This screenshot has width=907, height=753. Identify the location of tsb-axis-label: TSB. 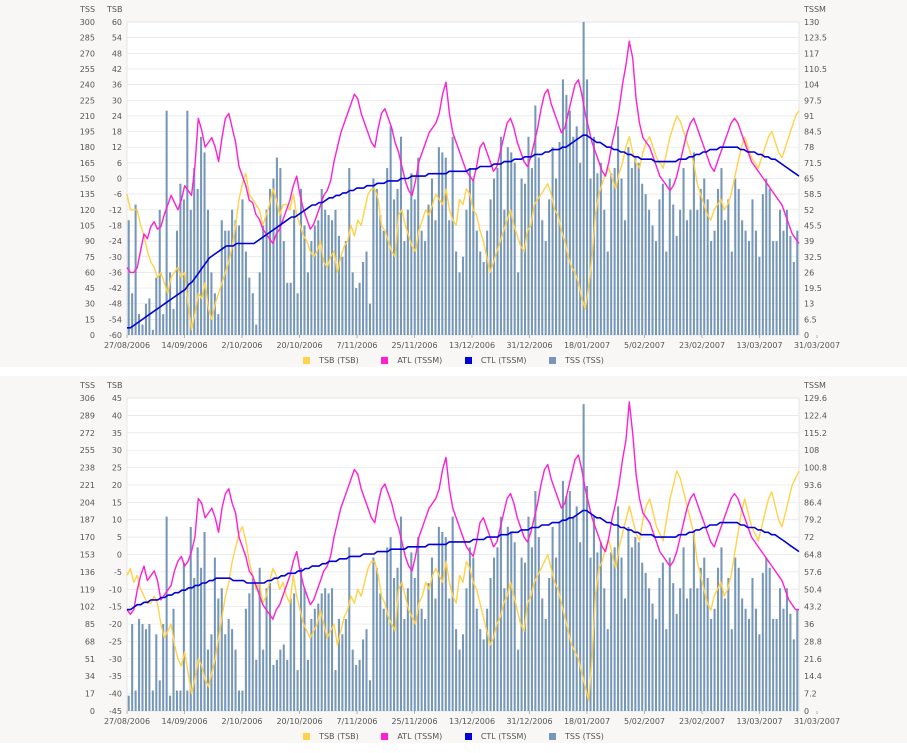
(114, 385).